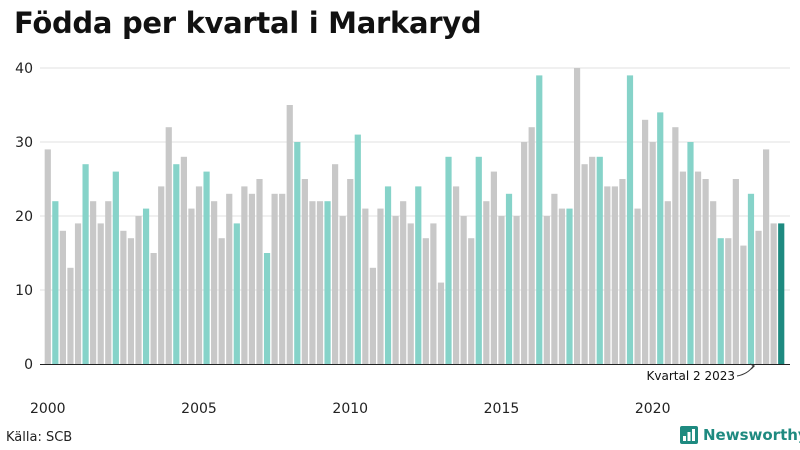 The width and height of the screenshot is (800, 450). What do you see at coordinates (502, 409) in the screenshot?
I see `x-tick-label: 2015` at bounding box center [502, 409].